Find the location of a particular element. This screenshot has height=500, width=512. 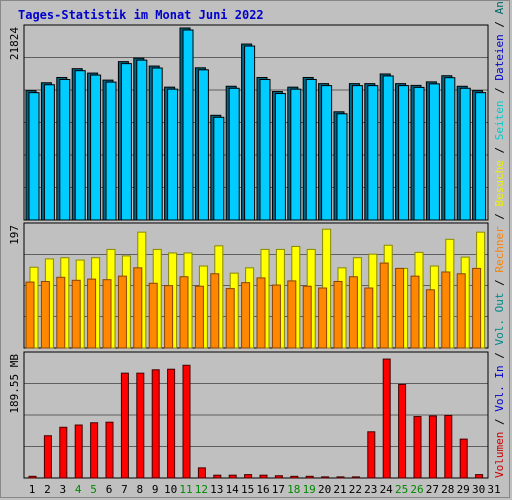

legend-entry: Dateien is located at coordinates (499, 57).